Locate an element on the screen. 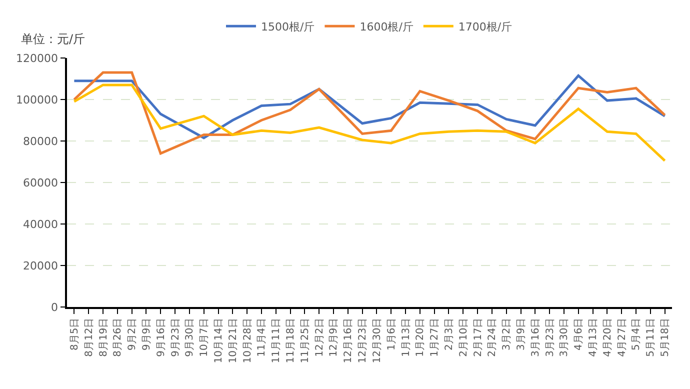 This screenshot has height=389, width=690. x-tick-label: 8月26日 is located at coordinates (118, 337).